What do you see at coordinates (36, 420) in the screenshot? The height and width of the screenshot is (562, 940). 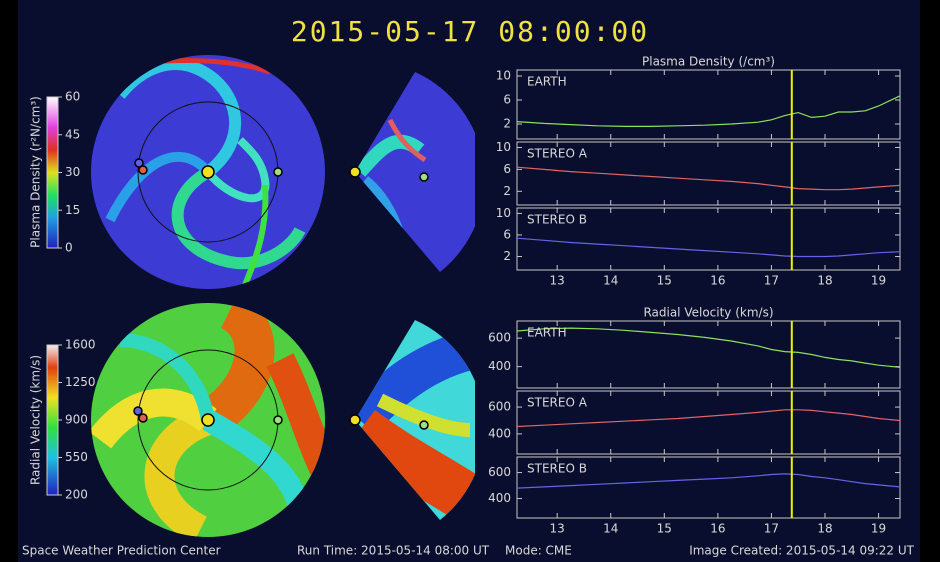 I see `colorbar-label: Radial Velocity (km/s)` at bounding box center [36, 420].